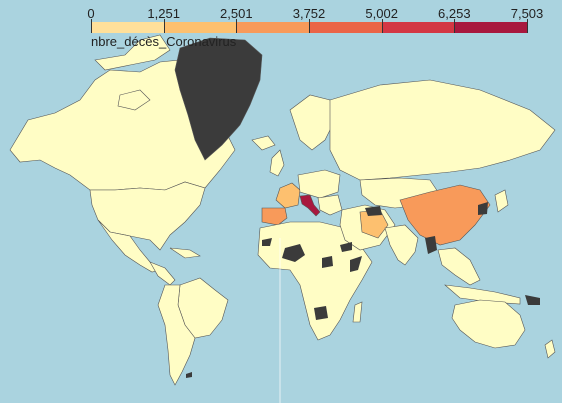 The height and width of the screenshot is (403, 562). What do you see at coordinates (274, 216) in the screenshot?
I see `country-spain` at bounding box center [274, 216].